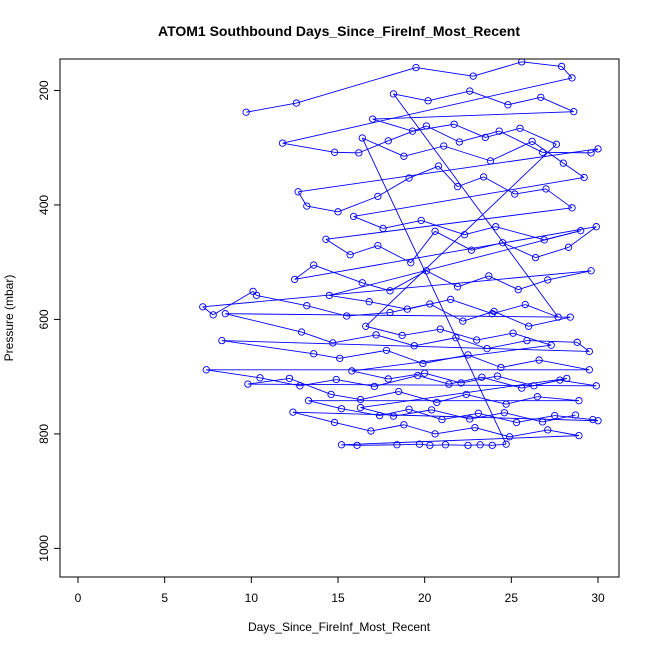  I want to click on x-tick-label: 0, so click(78, 598).